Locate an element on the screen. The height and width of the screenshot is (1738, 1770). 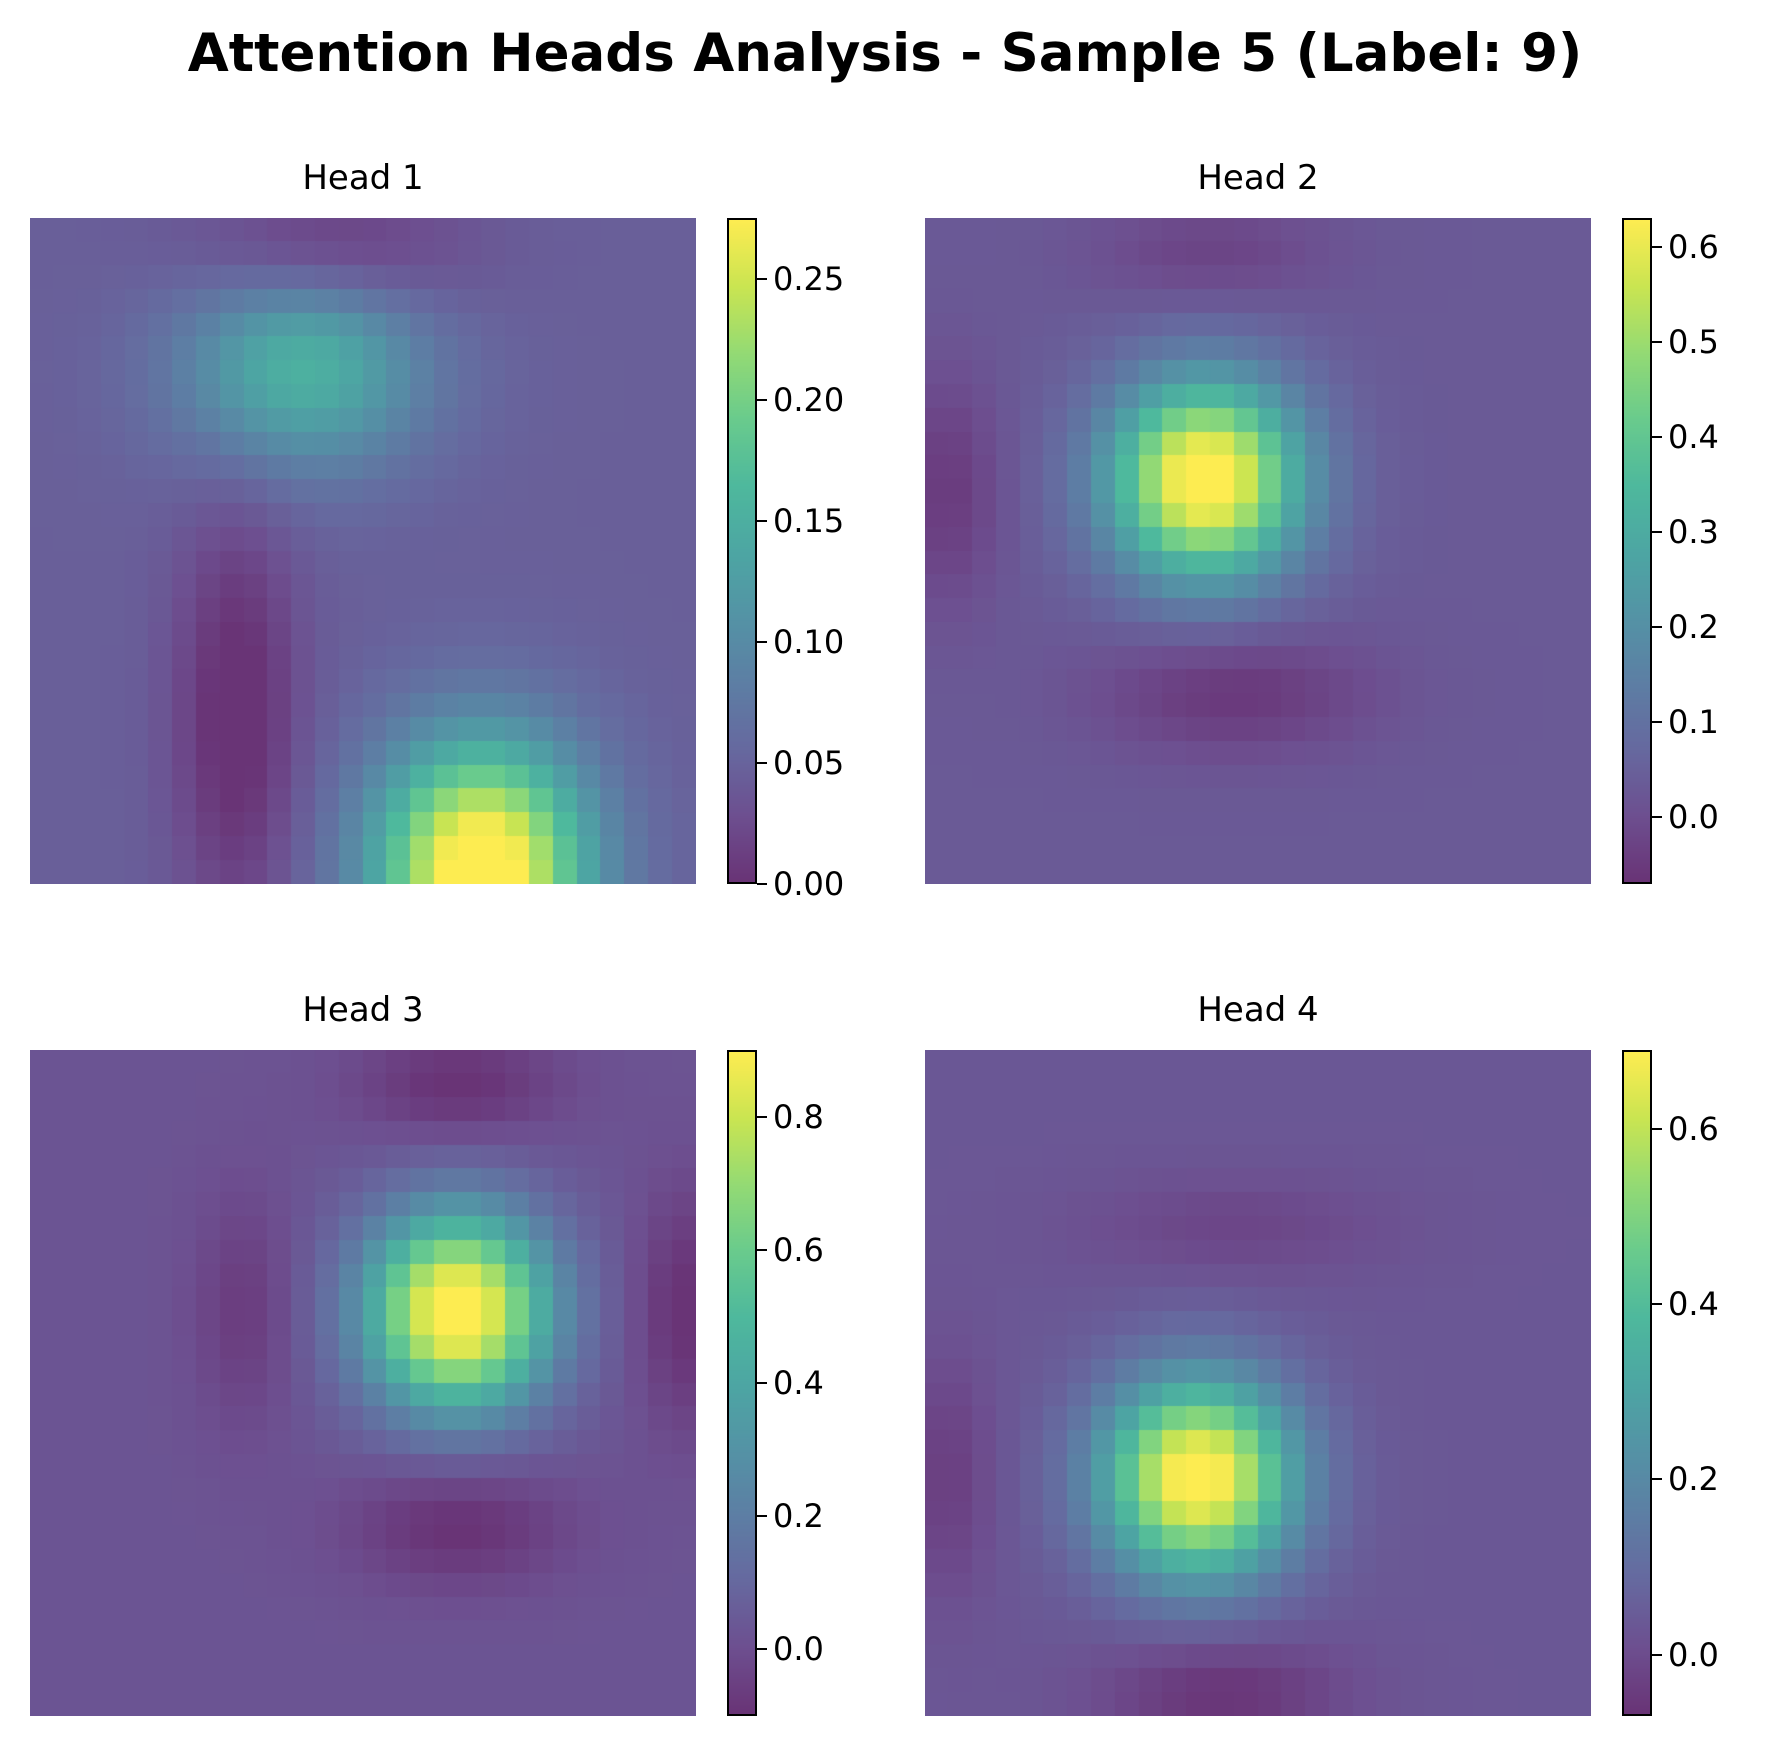
colorbar-tick-label: 0.8 is located at coordinates (798, 1116).